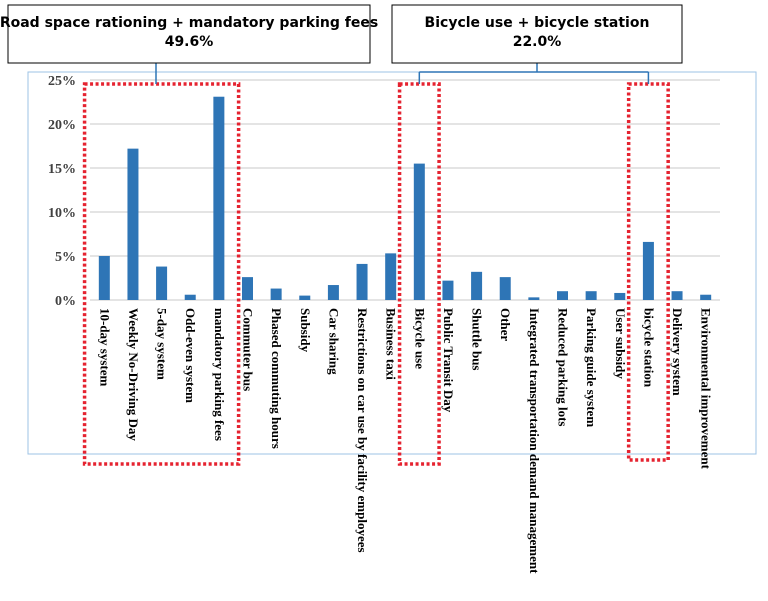 This screenshot has height=601, width=768. I want to click on x-tick-label: Commuter bus, so click(248, 349).